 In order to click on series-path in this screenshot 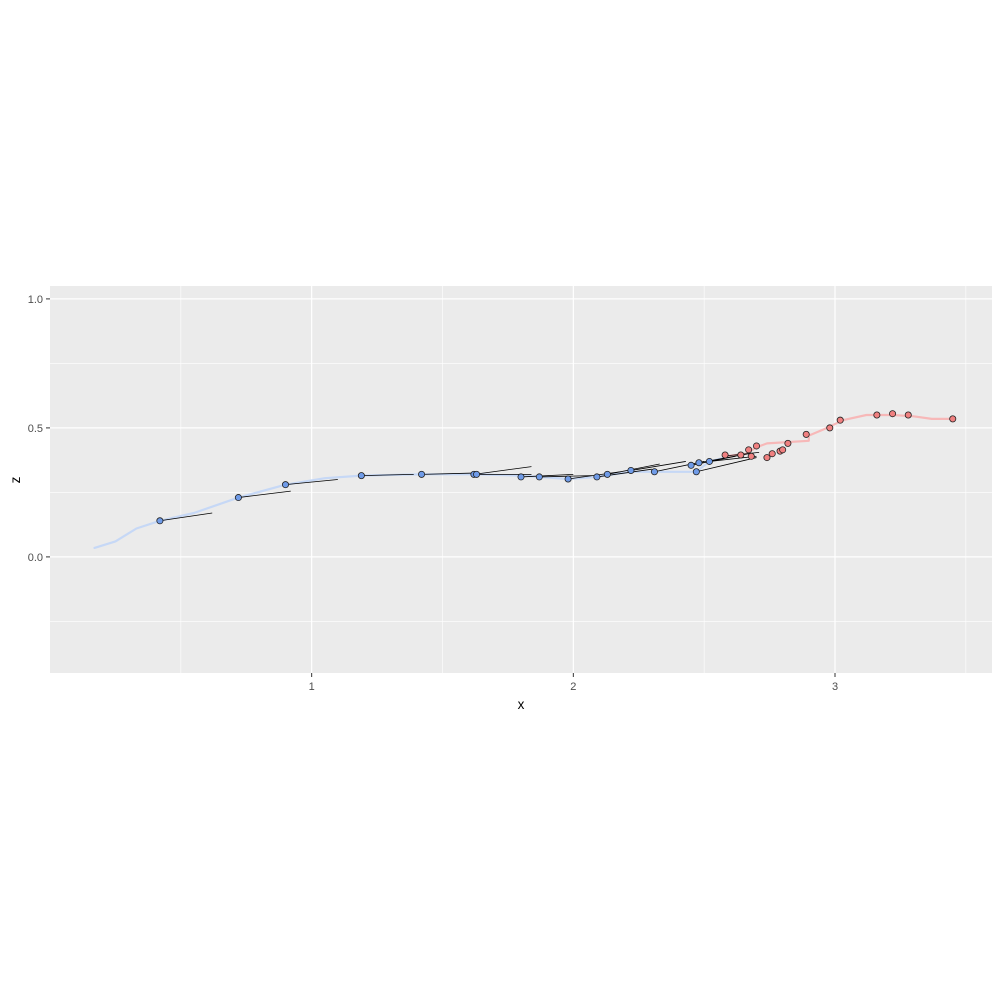, I will do `click(412, 502)`.